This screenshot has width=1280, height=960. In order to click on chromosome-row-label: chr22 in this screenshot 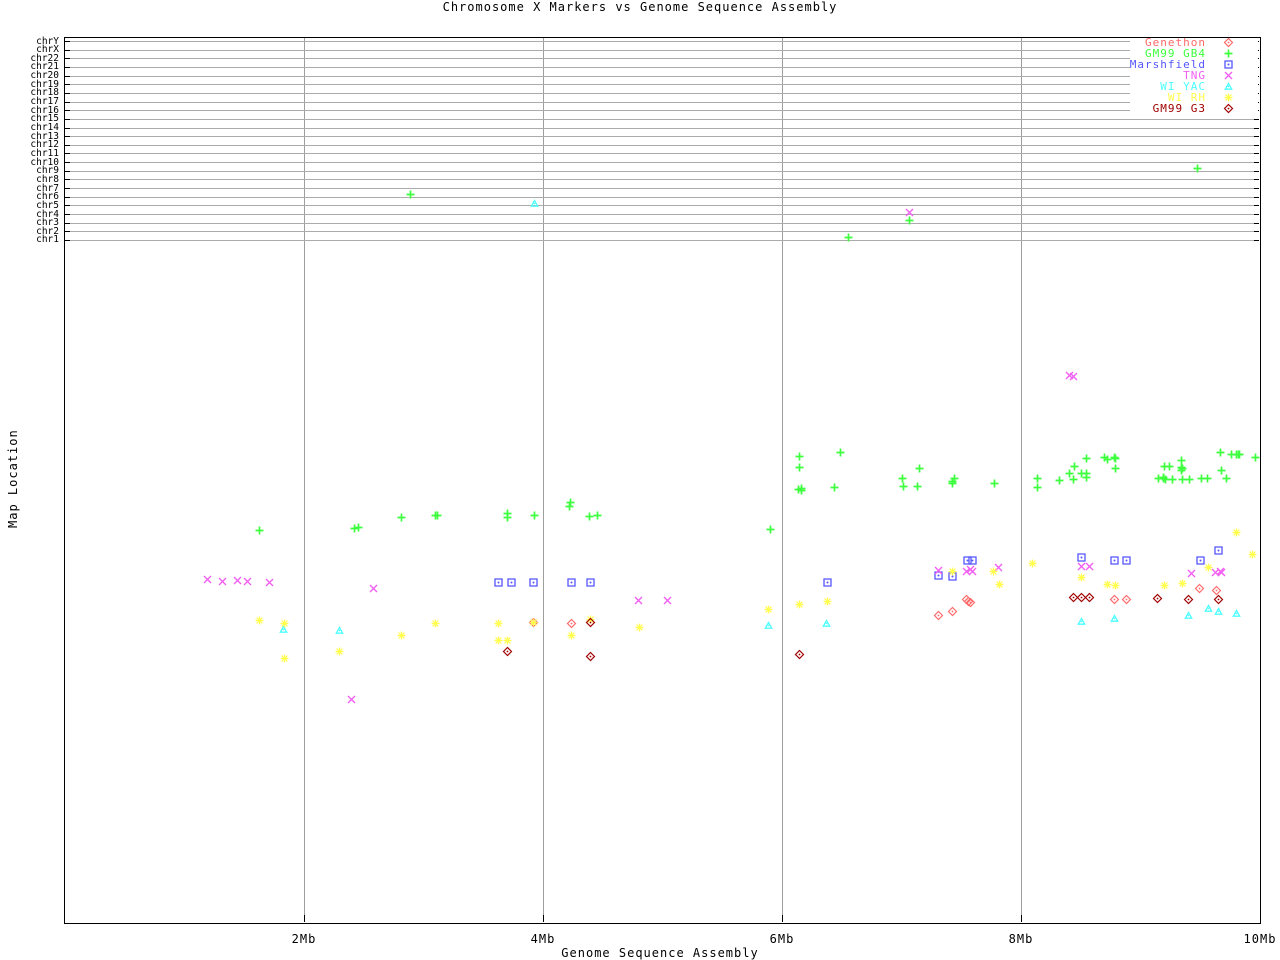, I will do `click(44, 58)`.